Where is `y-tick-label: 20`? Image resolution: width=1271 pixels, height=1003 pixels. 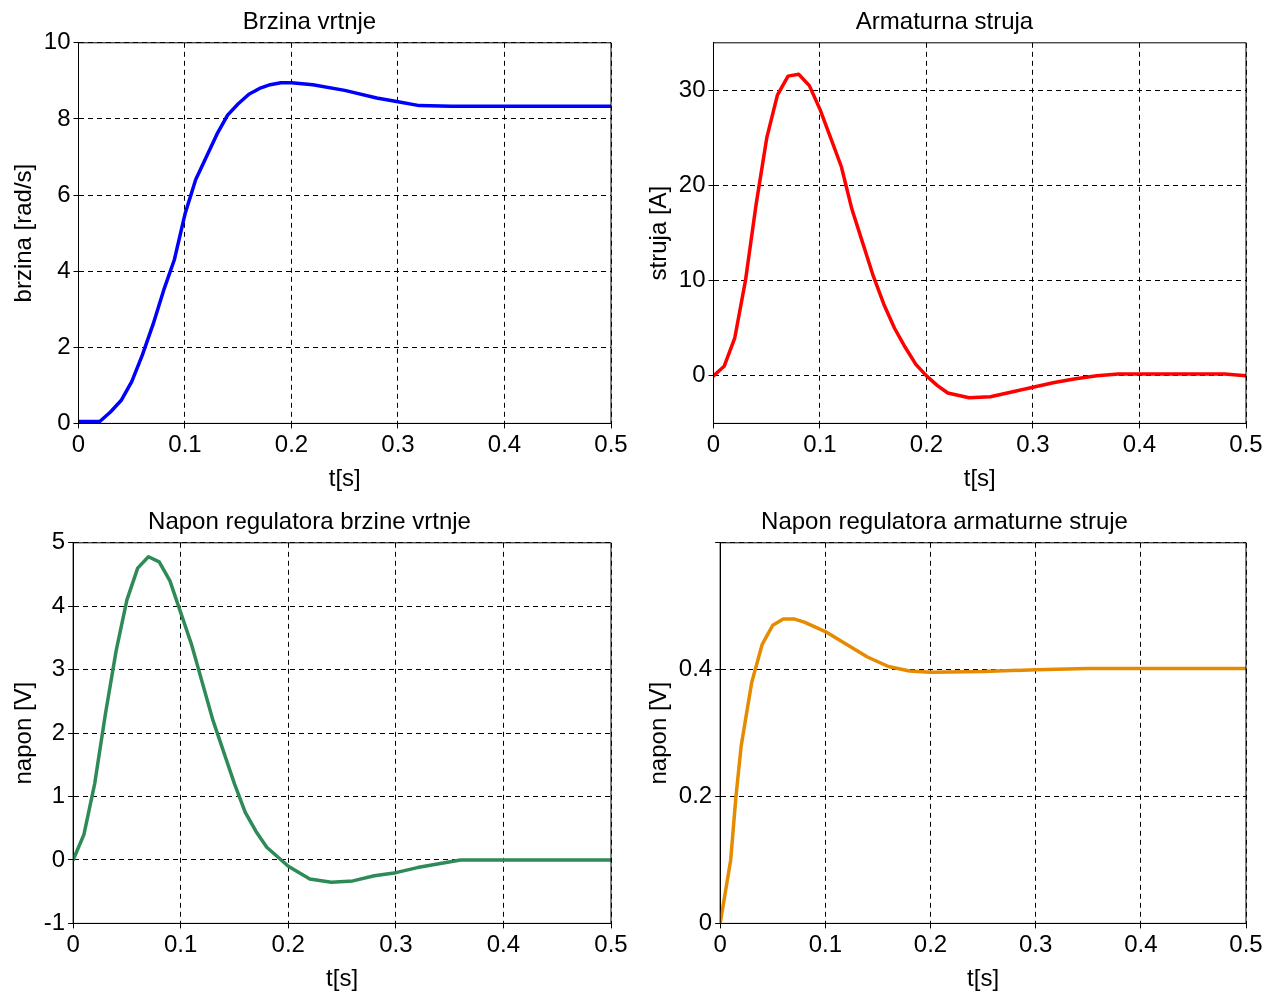
y-tick-label: 20 is located at coordinates (692, 184).